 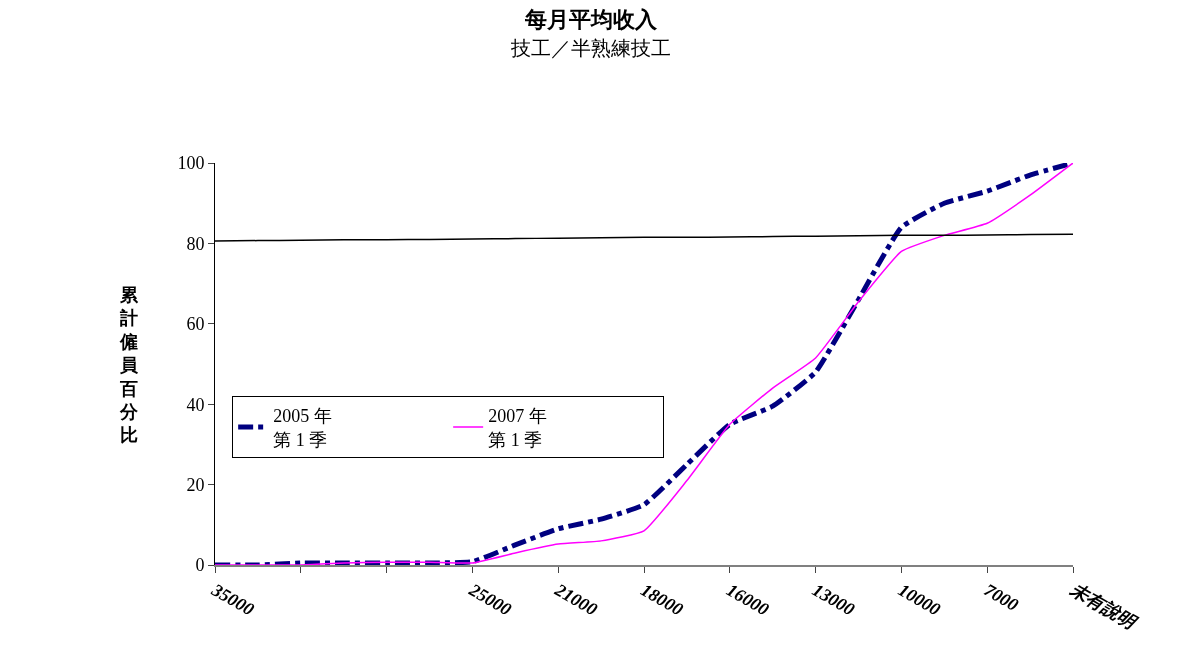 What do you see at coordinates (232, 599) in the screenshot?
I see `x-tick-label: 35000` at bounding box center [232, 599].